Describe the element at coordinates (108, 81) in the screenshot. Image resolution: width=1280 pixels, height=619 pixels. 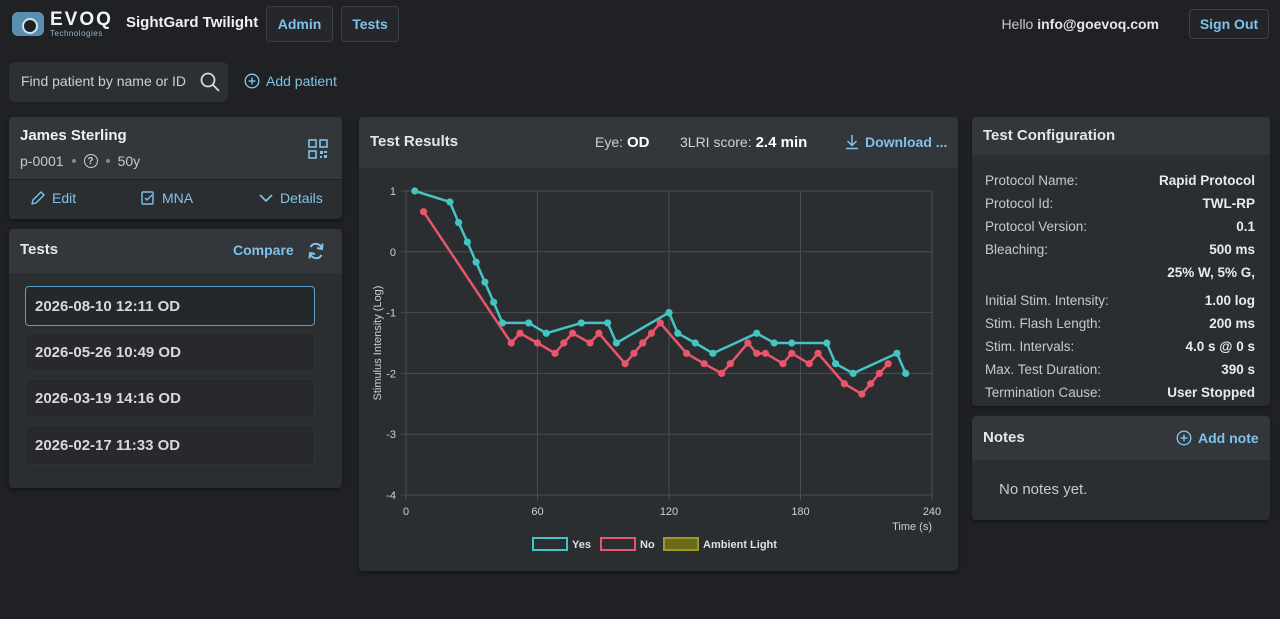
I see `search-input` at that location.